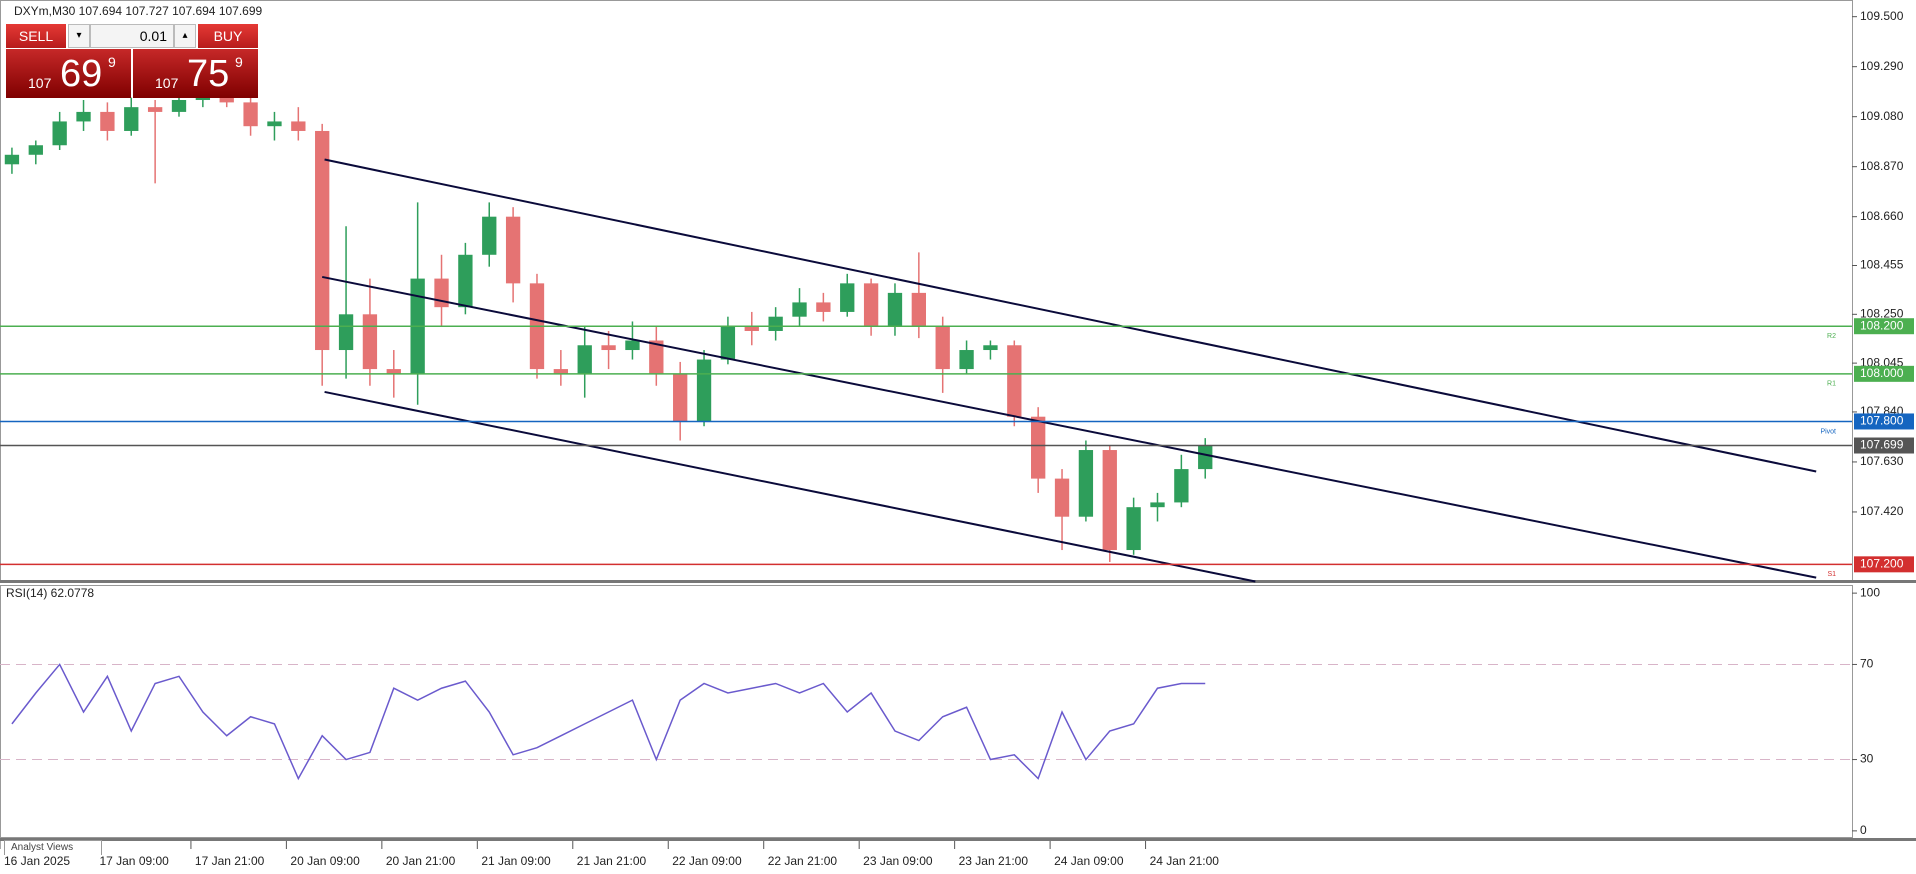  Describe the element at coordinates (1831, 336) in the screenshot. I see `level-tag: R2` at that location.